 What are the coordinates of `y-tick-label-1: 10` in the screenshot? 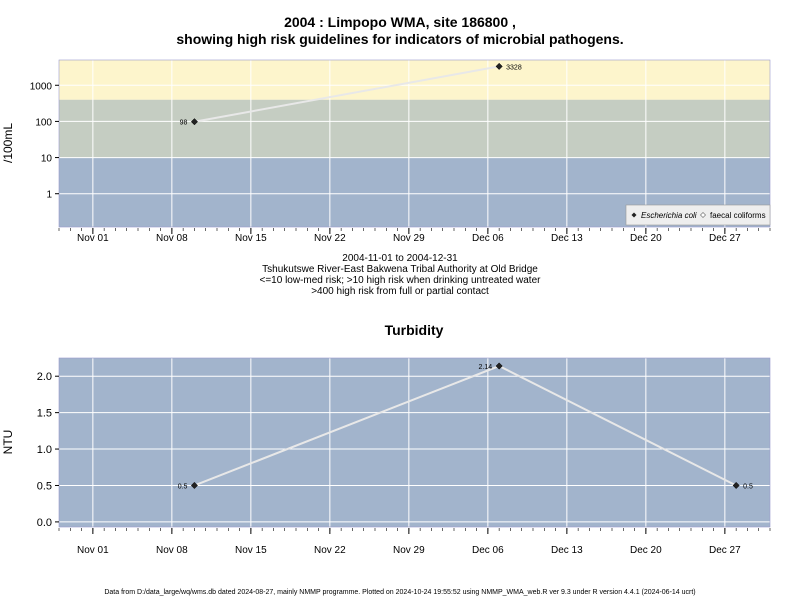 It's located at (47, 159).